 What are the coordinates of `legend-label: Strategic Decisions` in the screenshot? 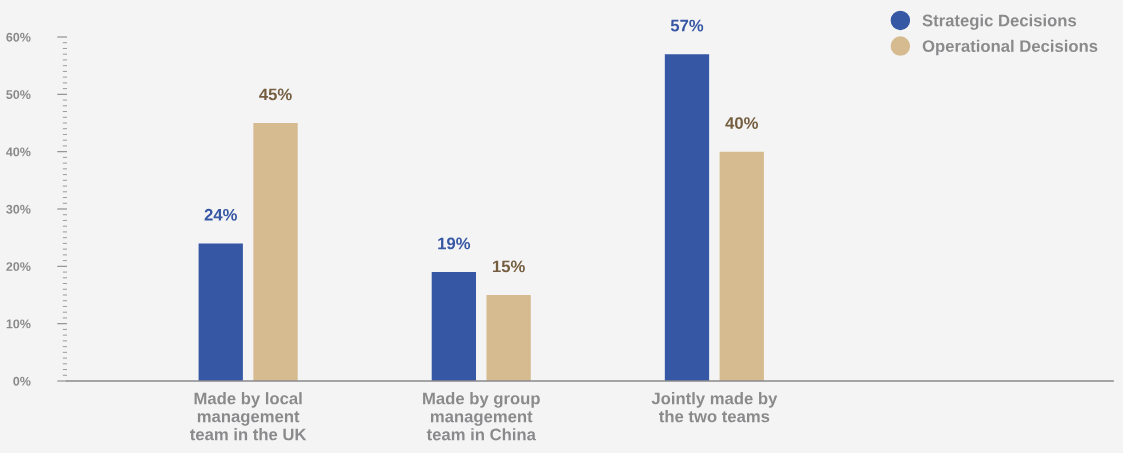 It's located at (999, 22).